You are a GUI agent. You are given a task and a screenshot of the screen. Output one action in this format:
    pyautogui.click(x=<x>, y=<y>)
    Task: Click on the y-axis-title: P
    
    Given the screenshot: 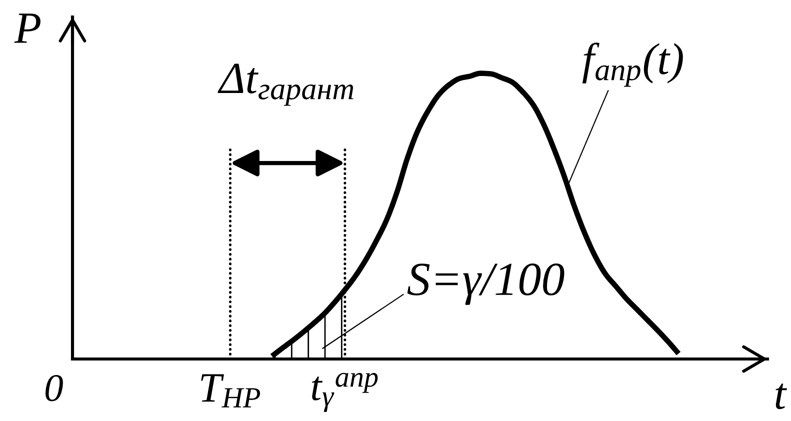 What is the action you would take?
    pyautogui.click(x=27, y=28)
    